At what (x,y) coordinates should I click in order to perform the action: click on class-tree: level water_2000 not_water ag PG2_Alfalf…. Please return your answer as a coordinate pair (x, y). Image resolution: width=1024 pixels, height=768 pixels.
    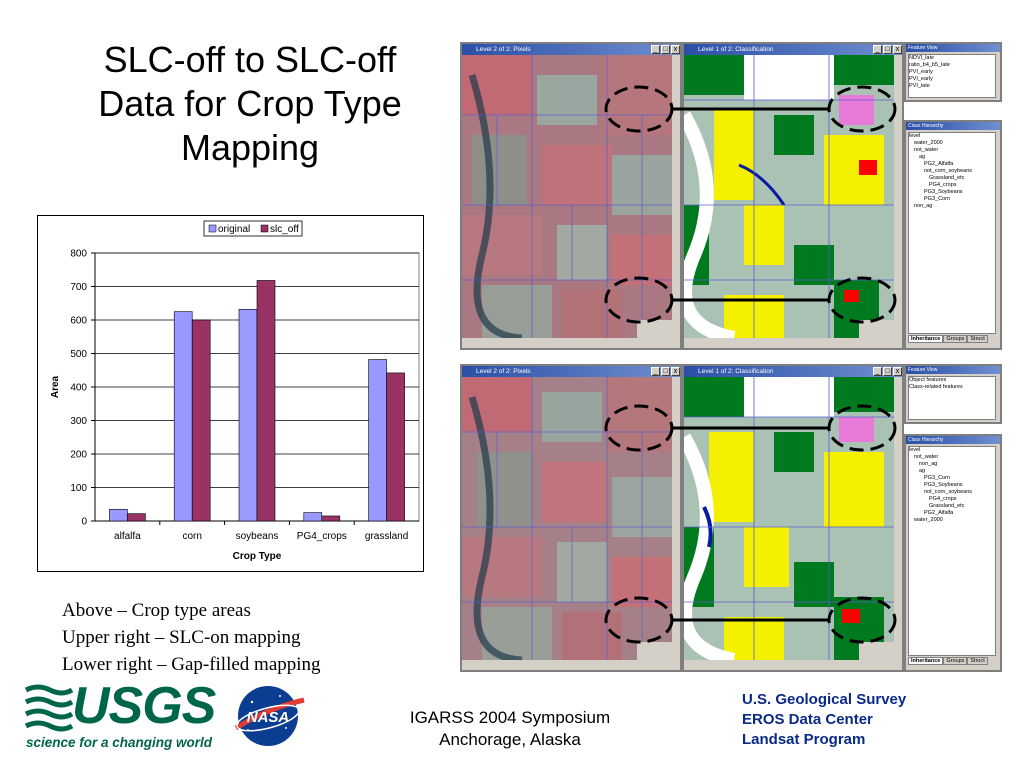
    Looking at the image, I should click on (952, 233).